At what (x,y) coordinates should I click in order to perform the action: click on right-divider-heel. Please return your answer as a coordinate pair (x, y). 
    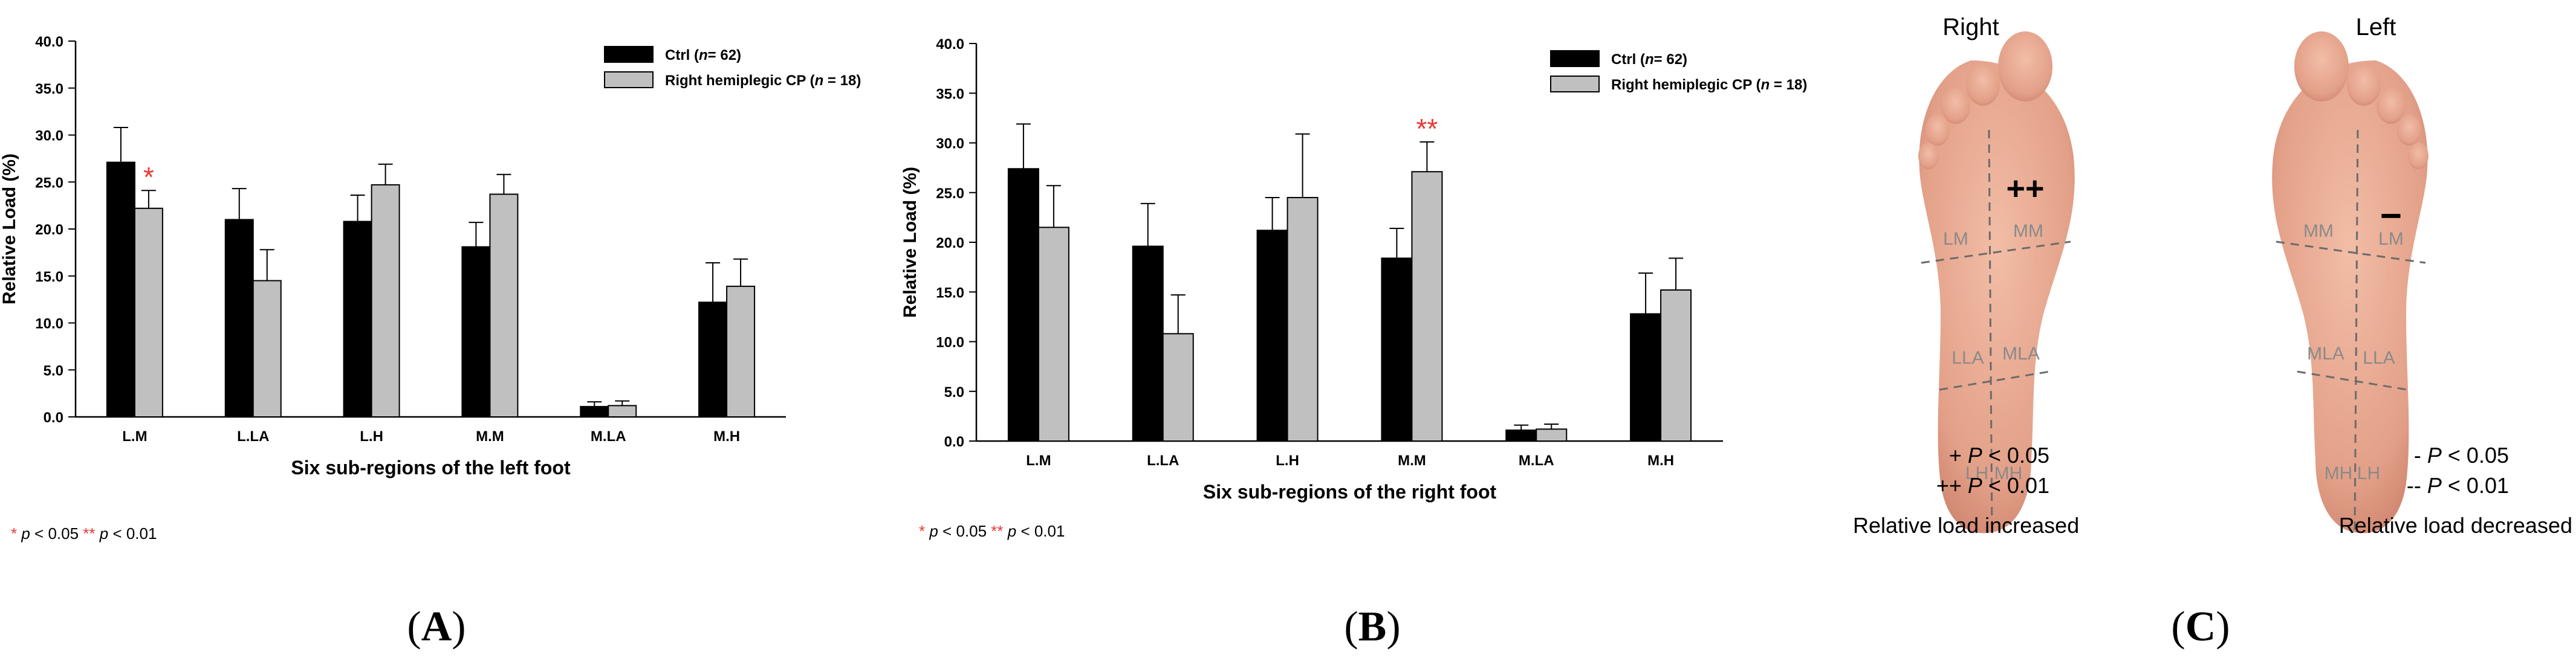
    Looking at the image, I should click on (1995, 380).